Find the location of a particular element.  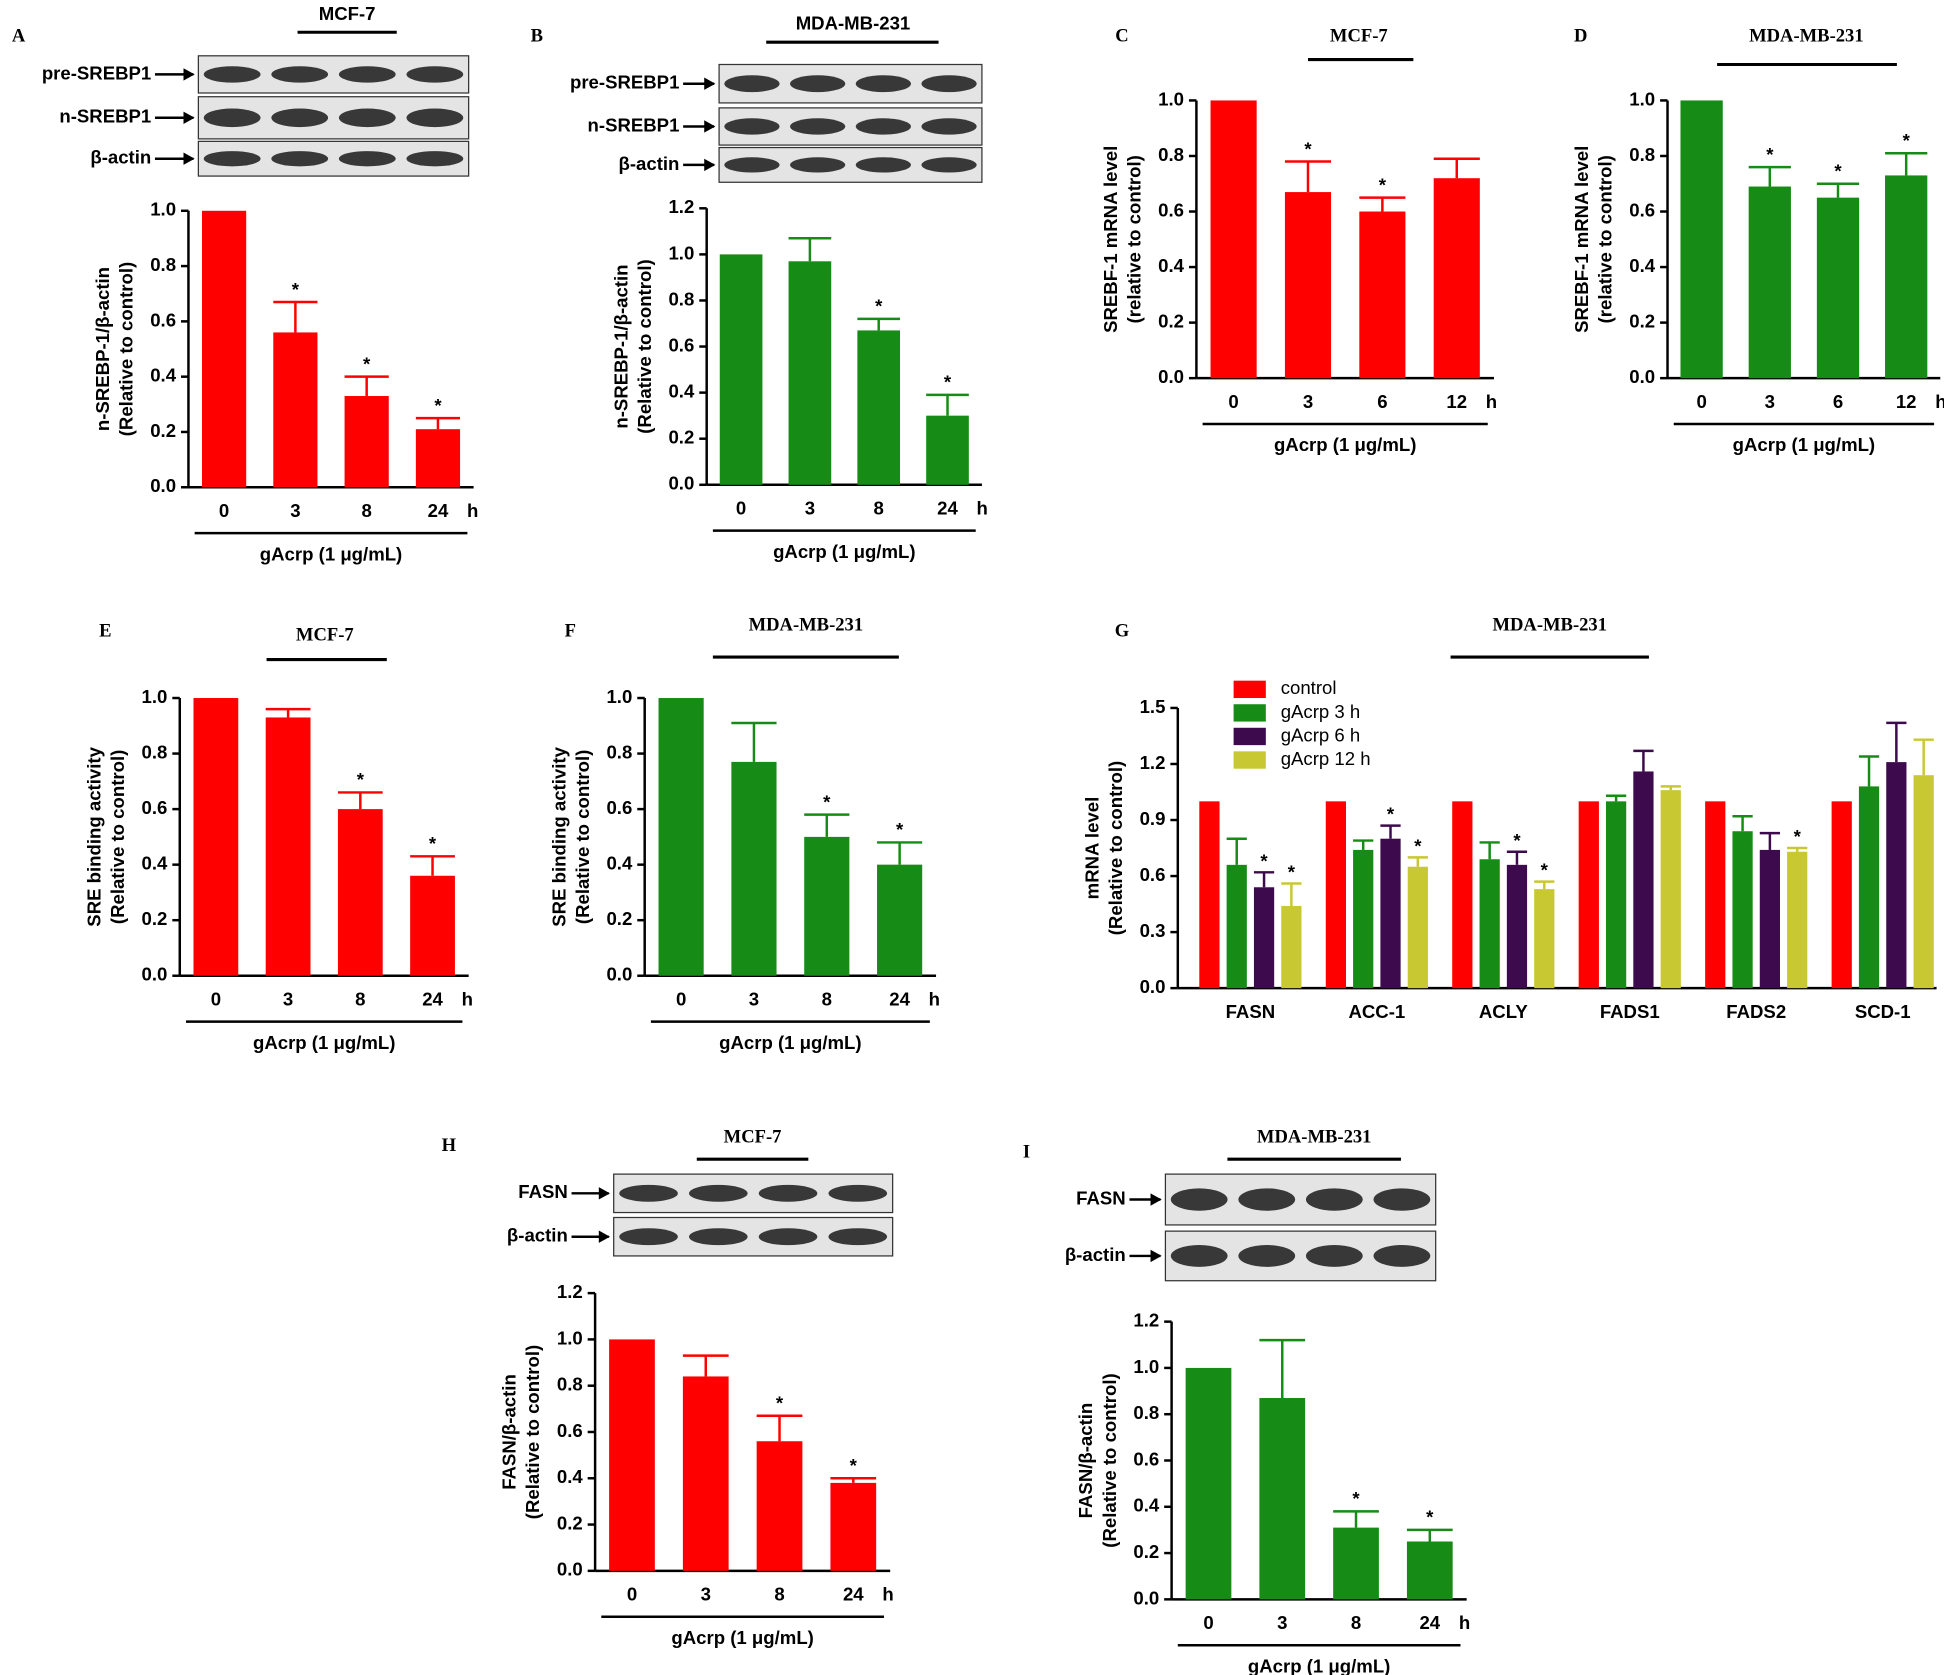

legend-label: gAcrp 6 h is located at coordinates (1321, 734).